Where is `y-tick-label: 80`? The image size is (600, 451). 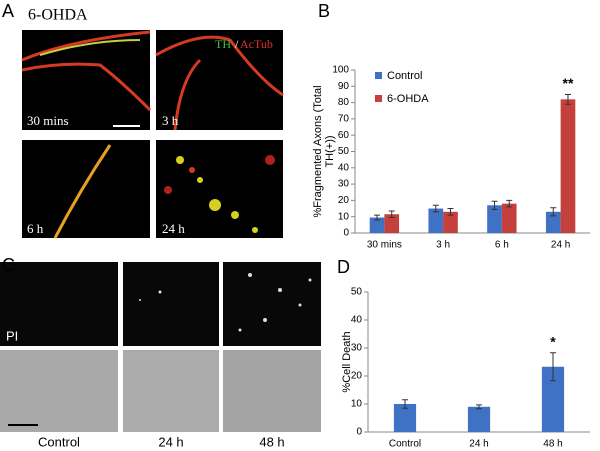 y-tick-label: 80 is located at coordinates (344, 102).